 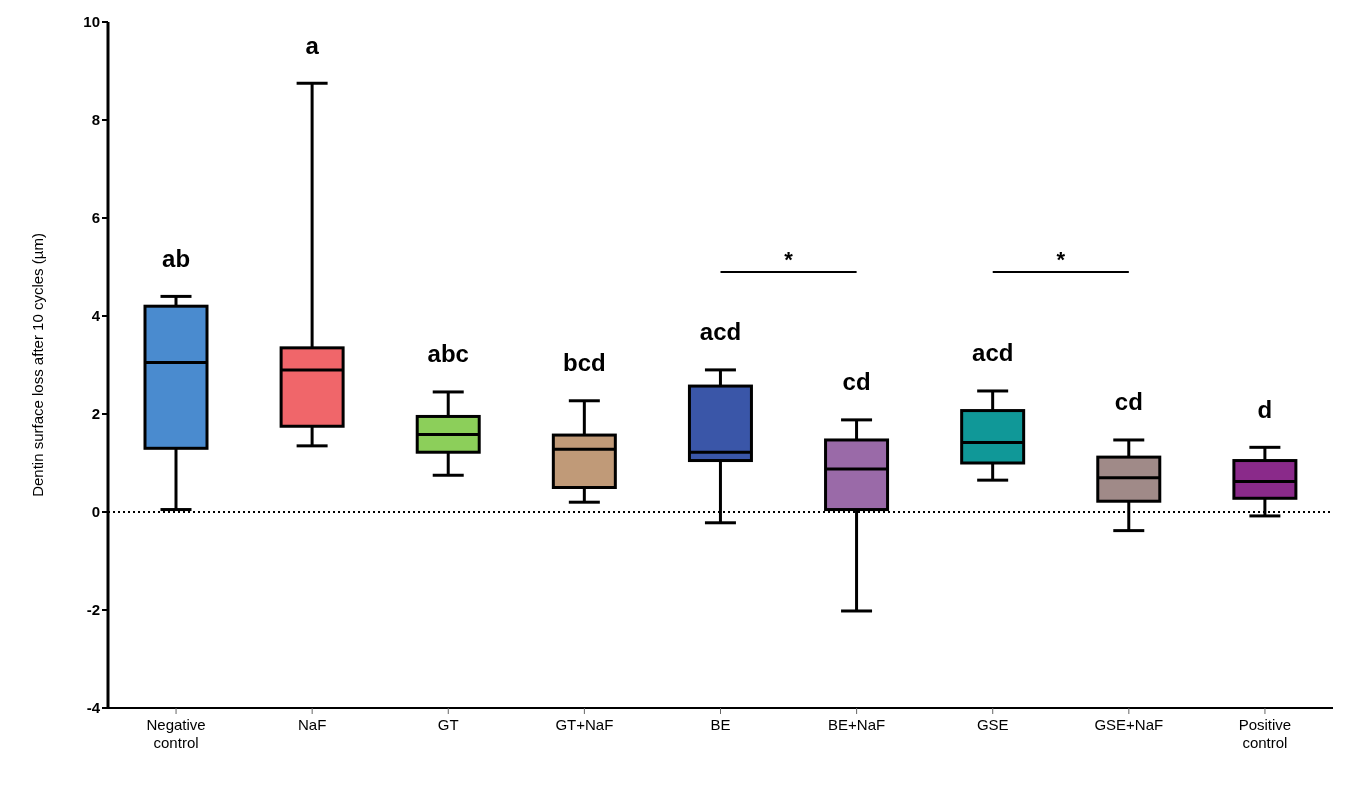 What do you see at coordinates (448, 354) in the screenshot?
I see `annotation: abc` at bounding box center [448, 354].